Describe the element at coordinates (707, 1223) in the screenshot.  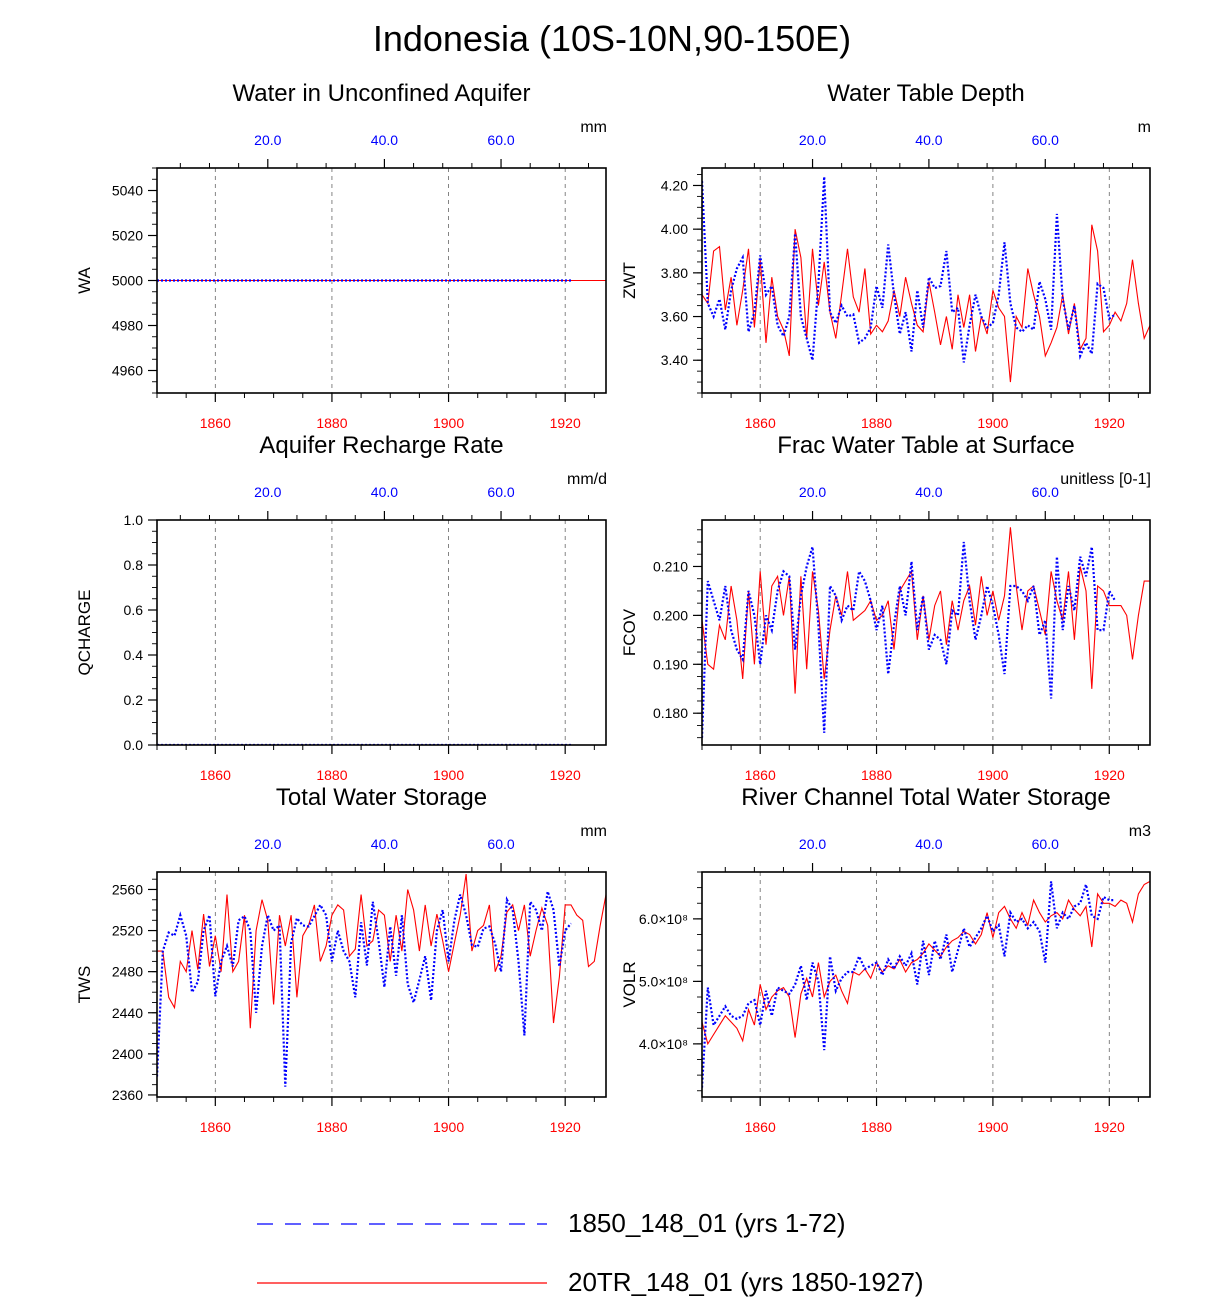
I see `legend-label-control: 1850_148_01 (yrs 1-72)` at that location.